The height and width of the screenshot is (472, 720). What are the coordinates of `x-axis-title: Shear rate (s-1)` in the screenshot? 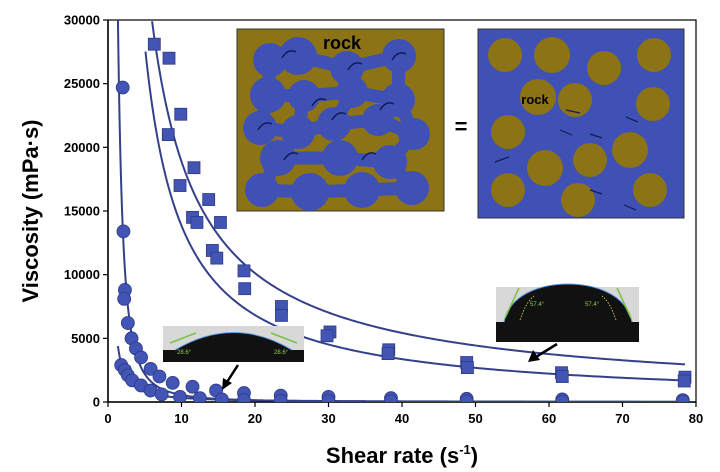 It's located at (402, 455).